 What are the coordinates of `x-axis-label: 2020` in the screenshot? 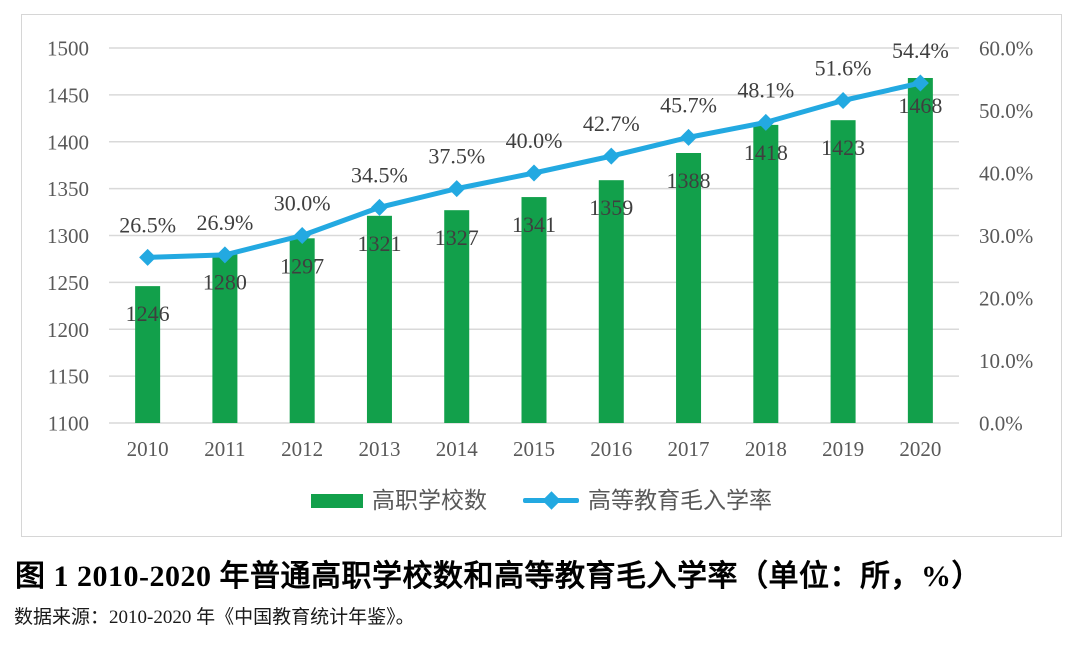 It's located at (920, 449).